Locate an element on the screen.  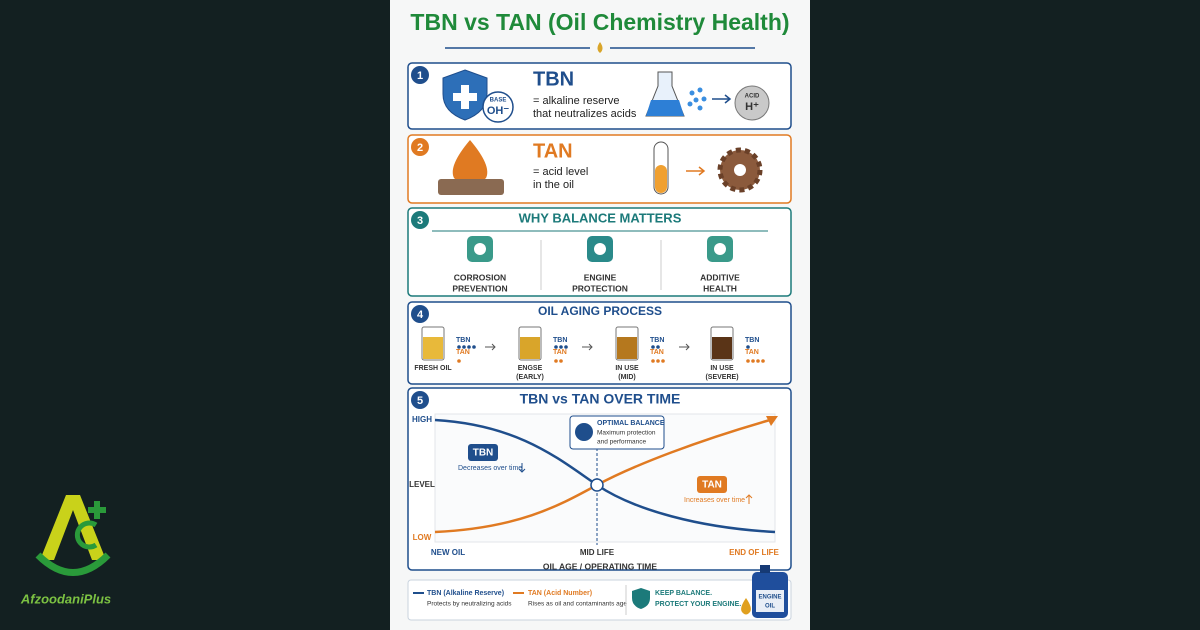
label: (SEVERE) is located at coordinates (721, 377).